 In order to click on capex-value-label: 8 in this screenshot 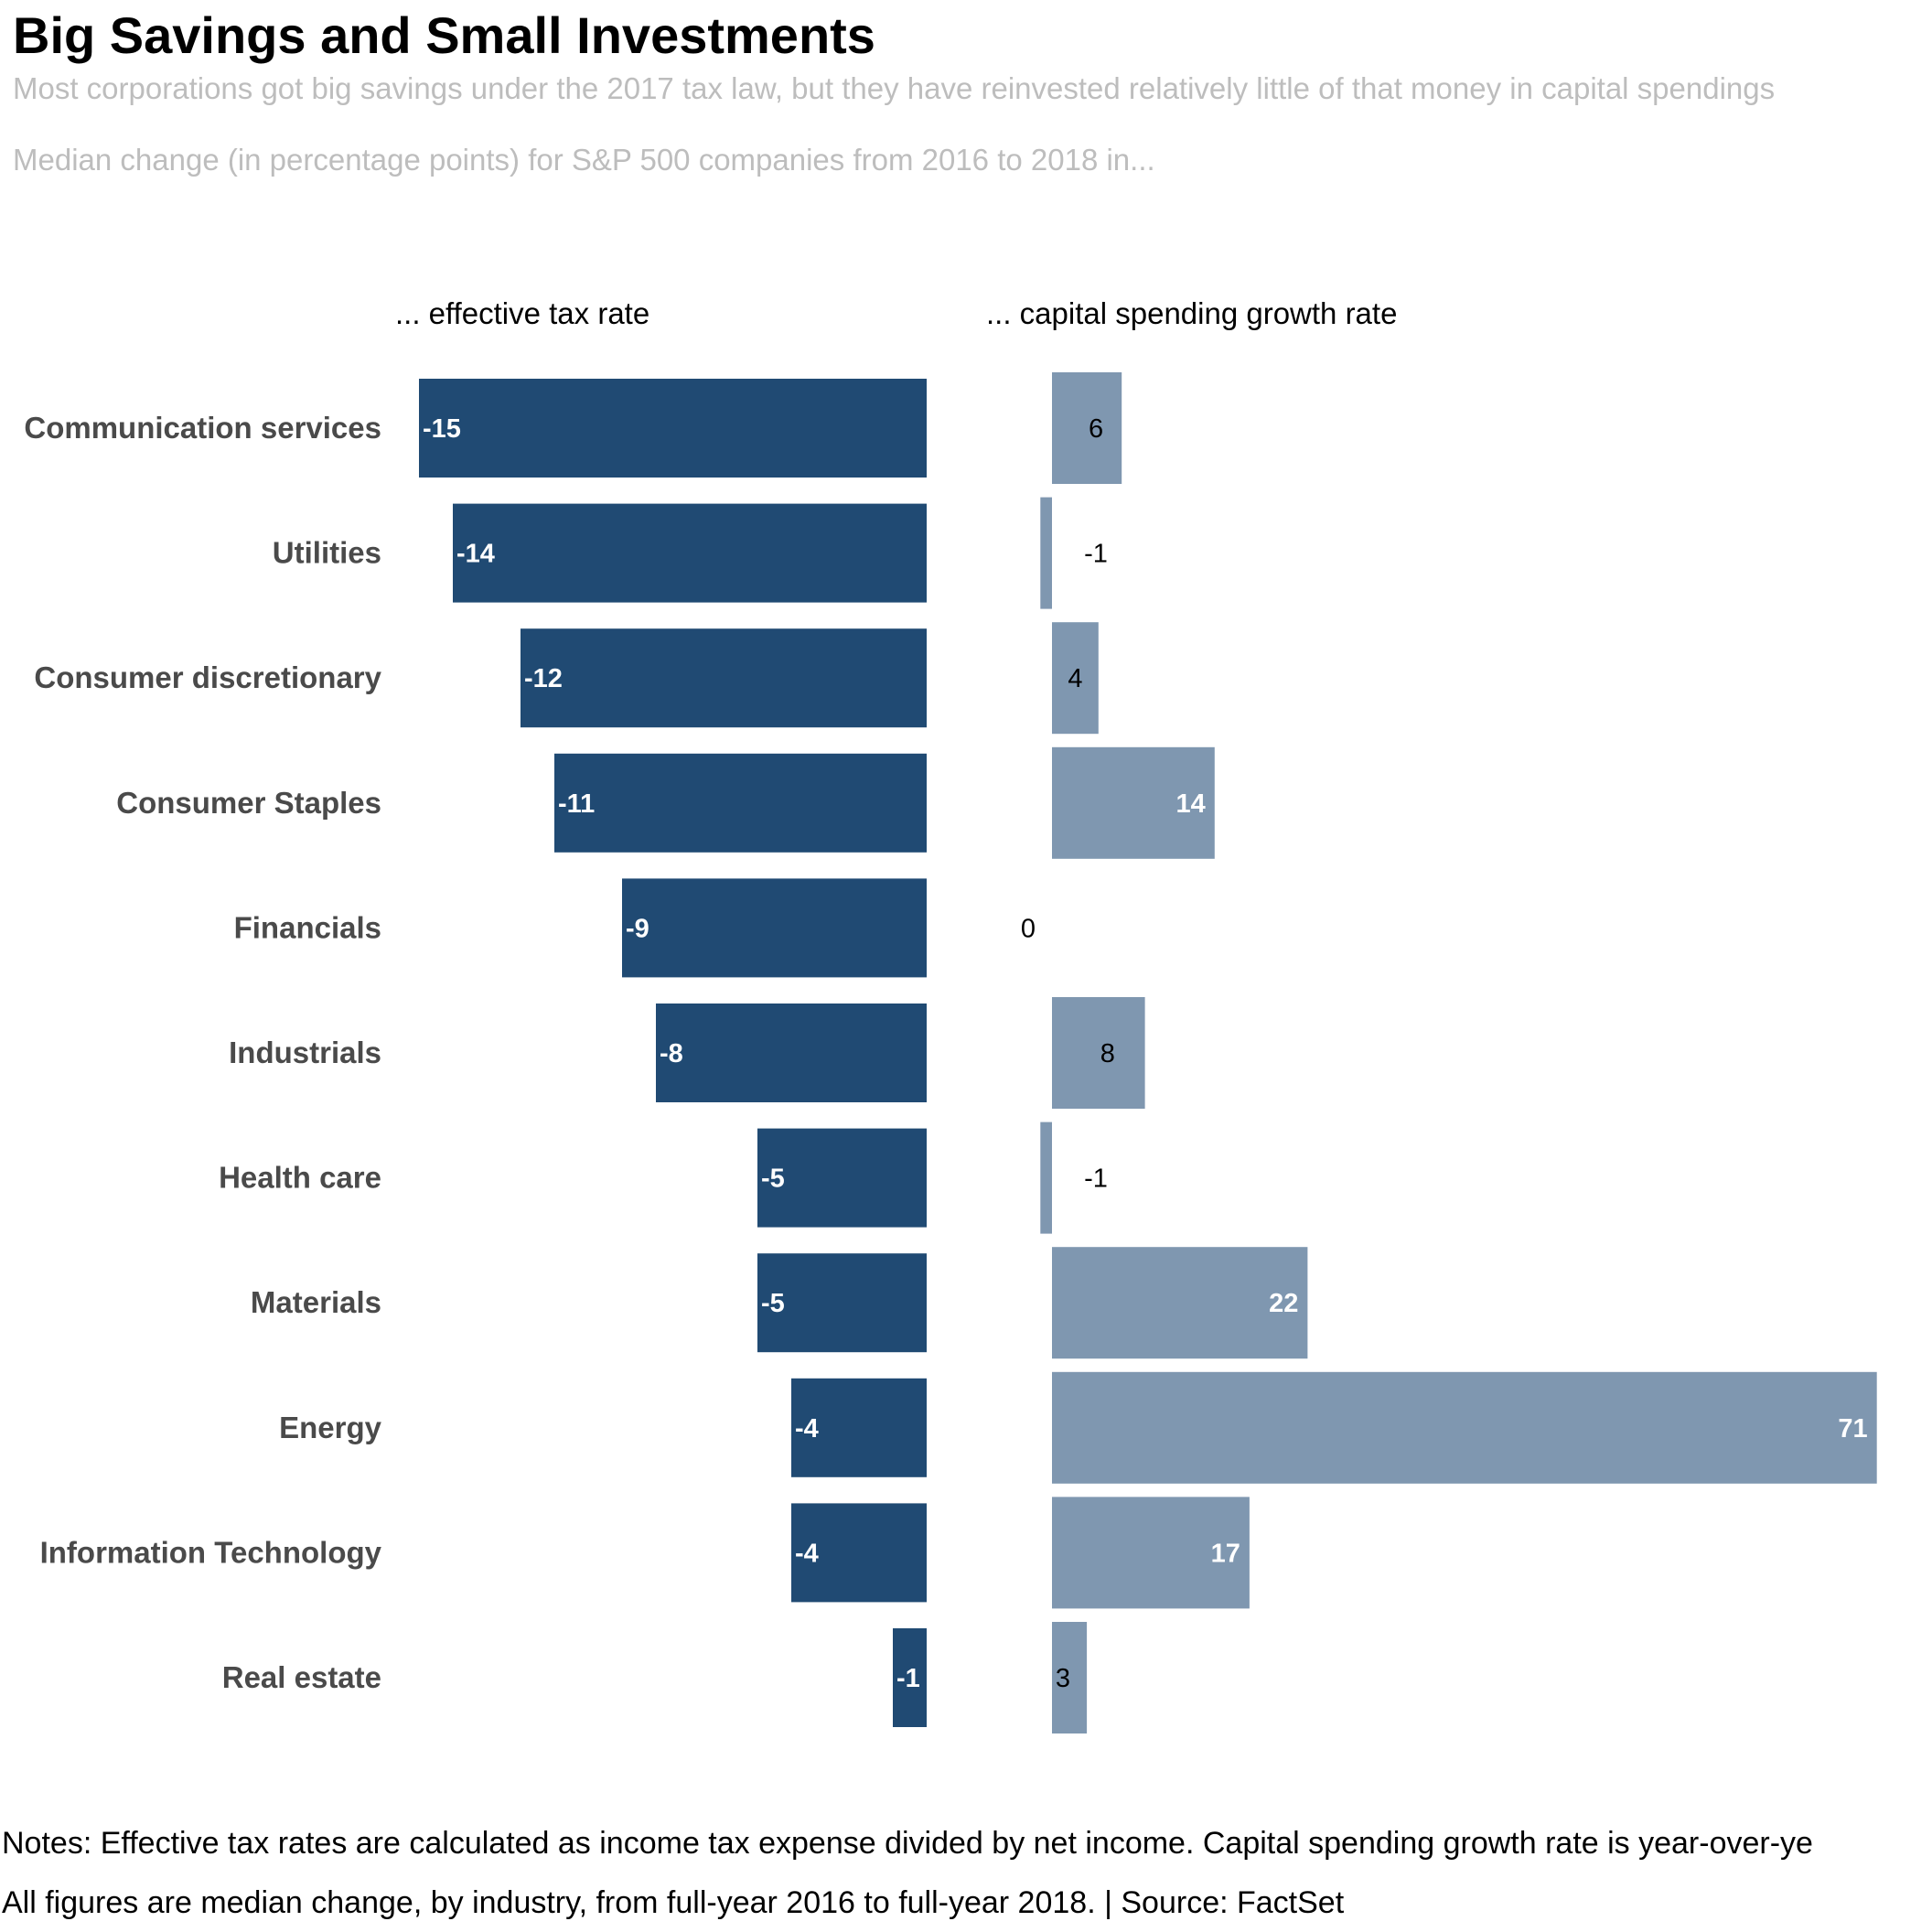, I will do `click(1107, 1053)`.